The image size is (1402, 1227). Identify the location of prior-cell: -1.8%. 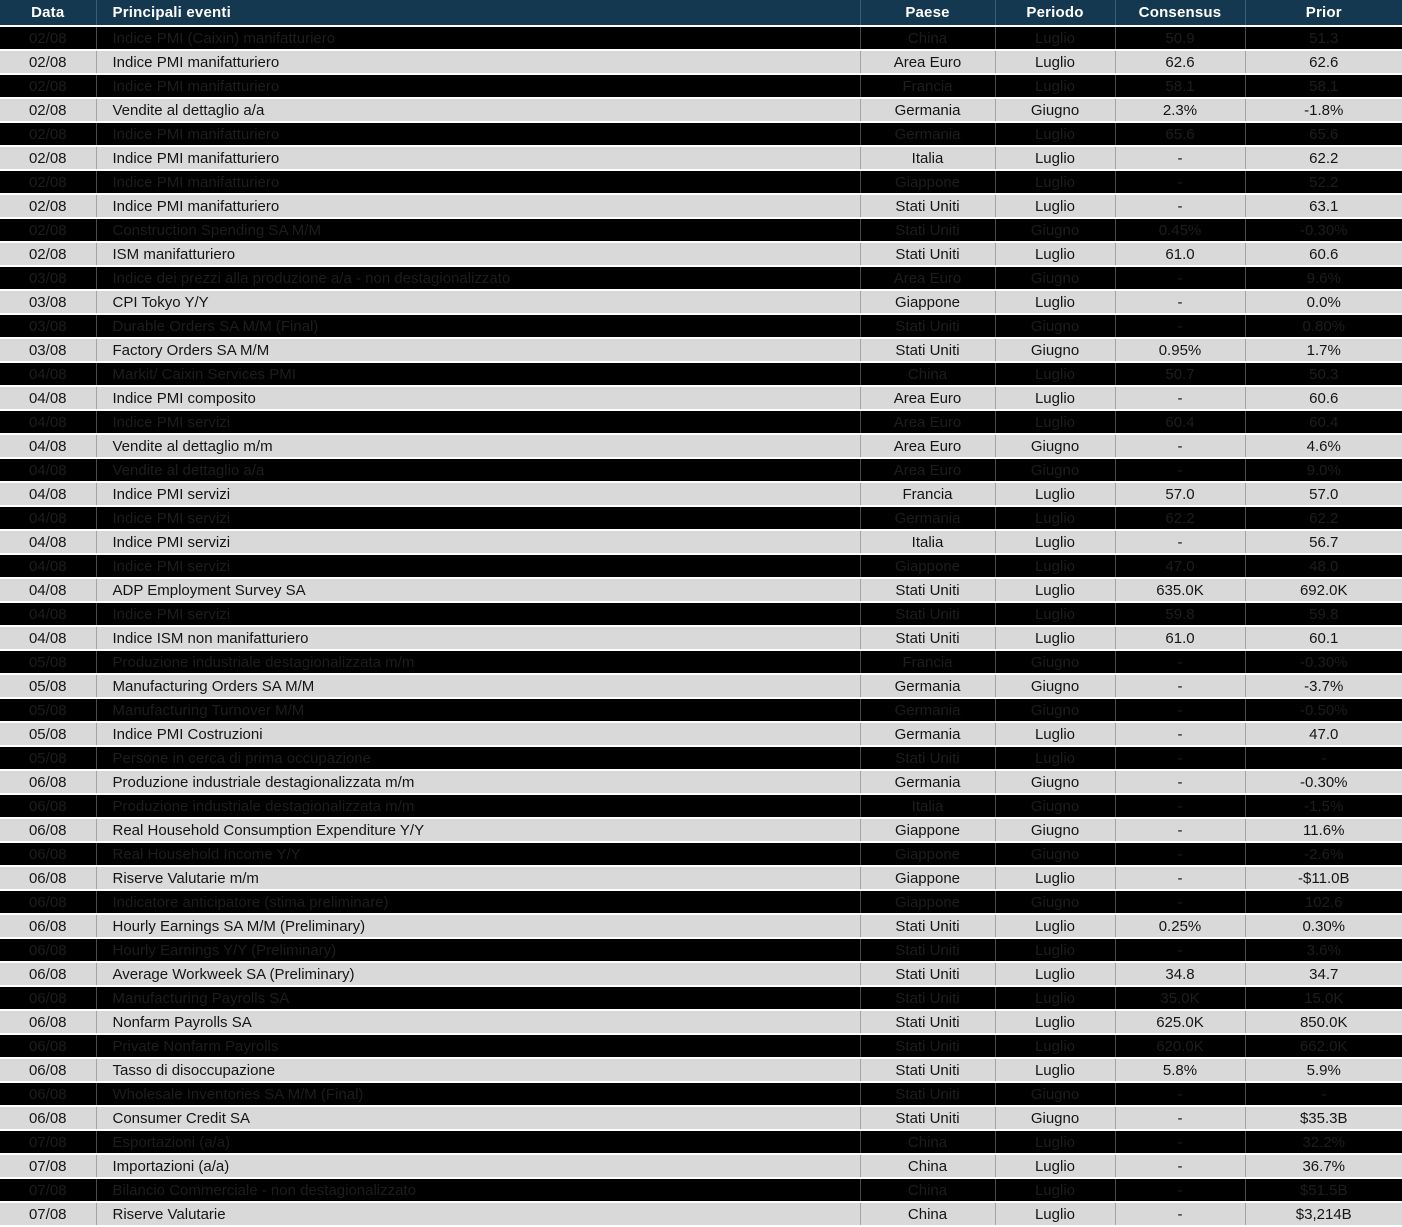
(1323, 110).